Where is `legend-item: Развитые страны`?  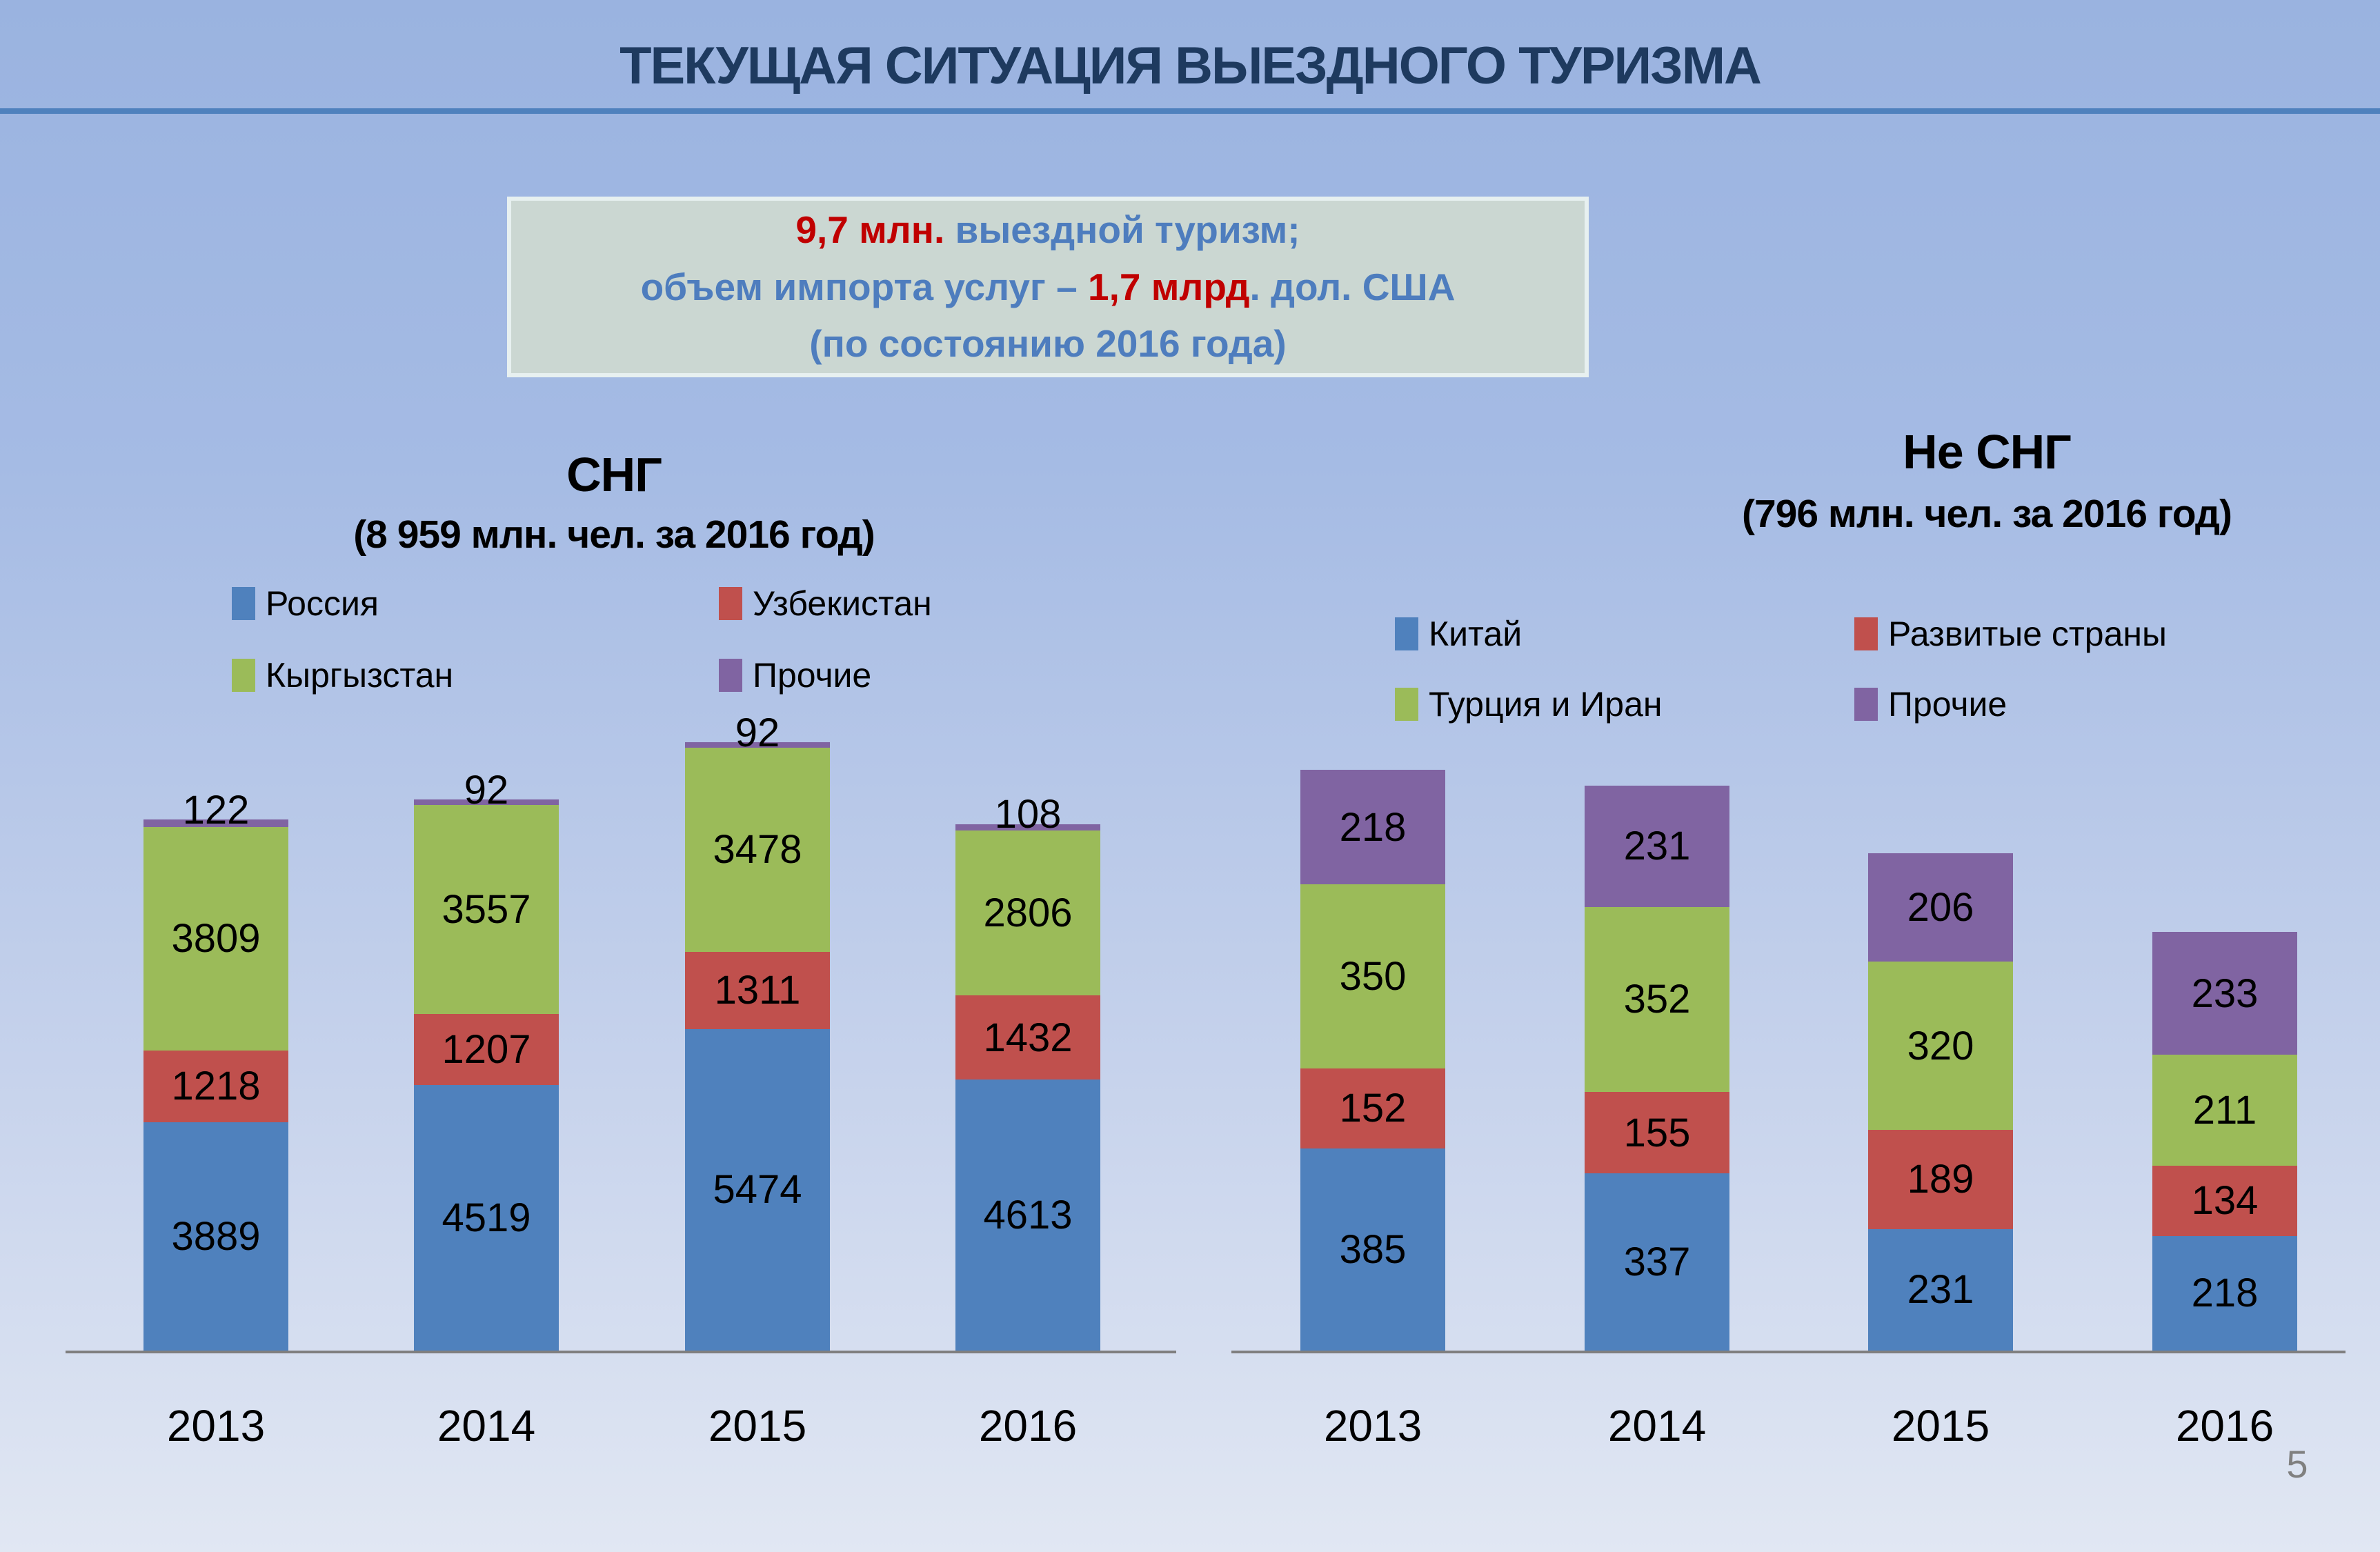 legend-item: Развитые страны is located at coordinates (2010, 634).